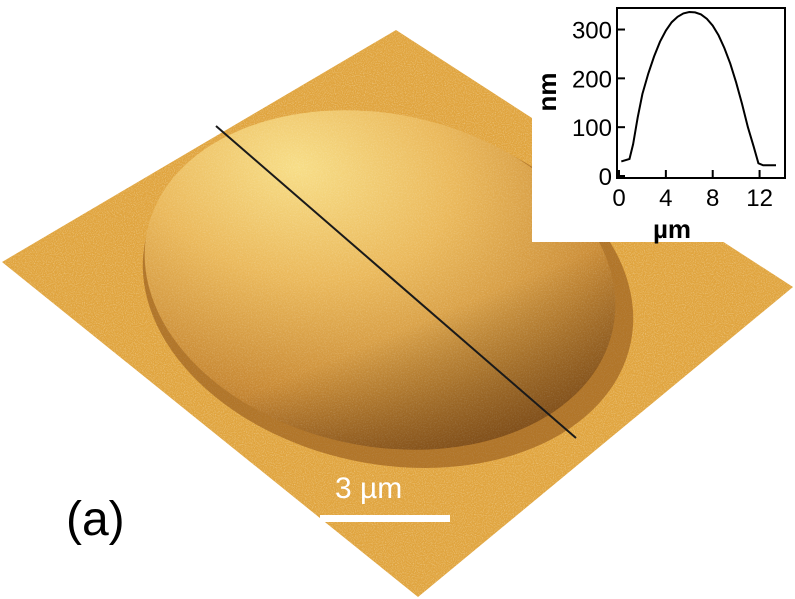  What do you see at coordinates (605, 177) in the screenshot?
I see `y-tick-label: 0` at bounding box center [605, 177].